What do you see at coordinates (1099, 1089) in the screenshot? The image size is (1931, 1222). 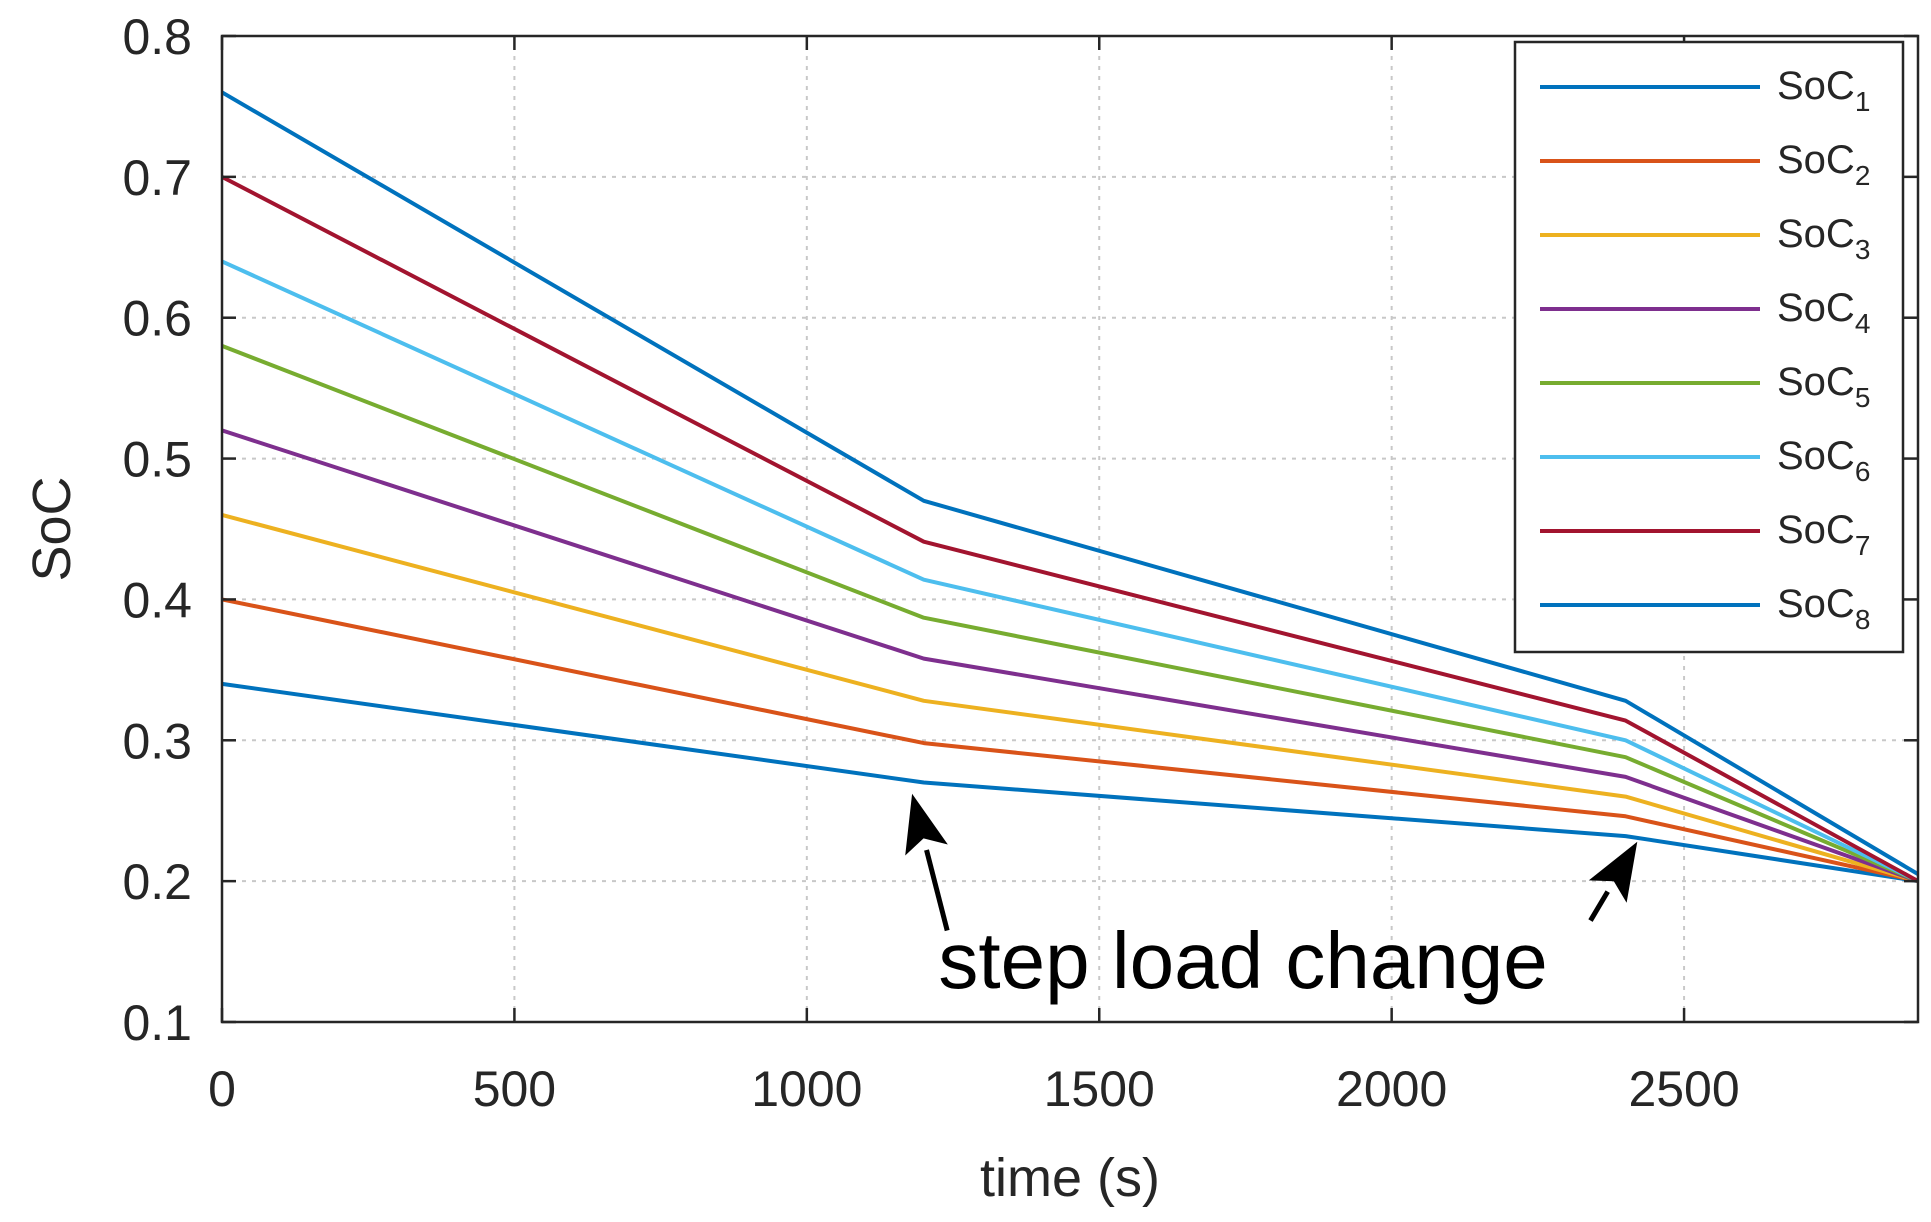 I see `x-tick-label: 1500` at bounding box center [1099, 1089].